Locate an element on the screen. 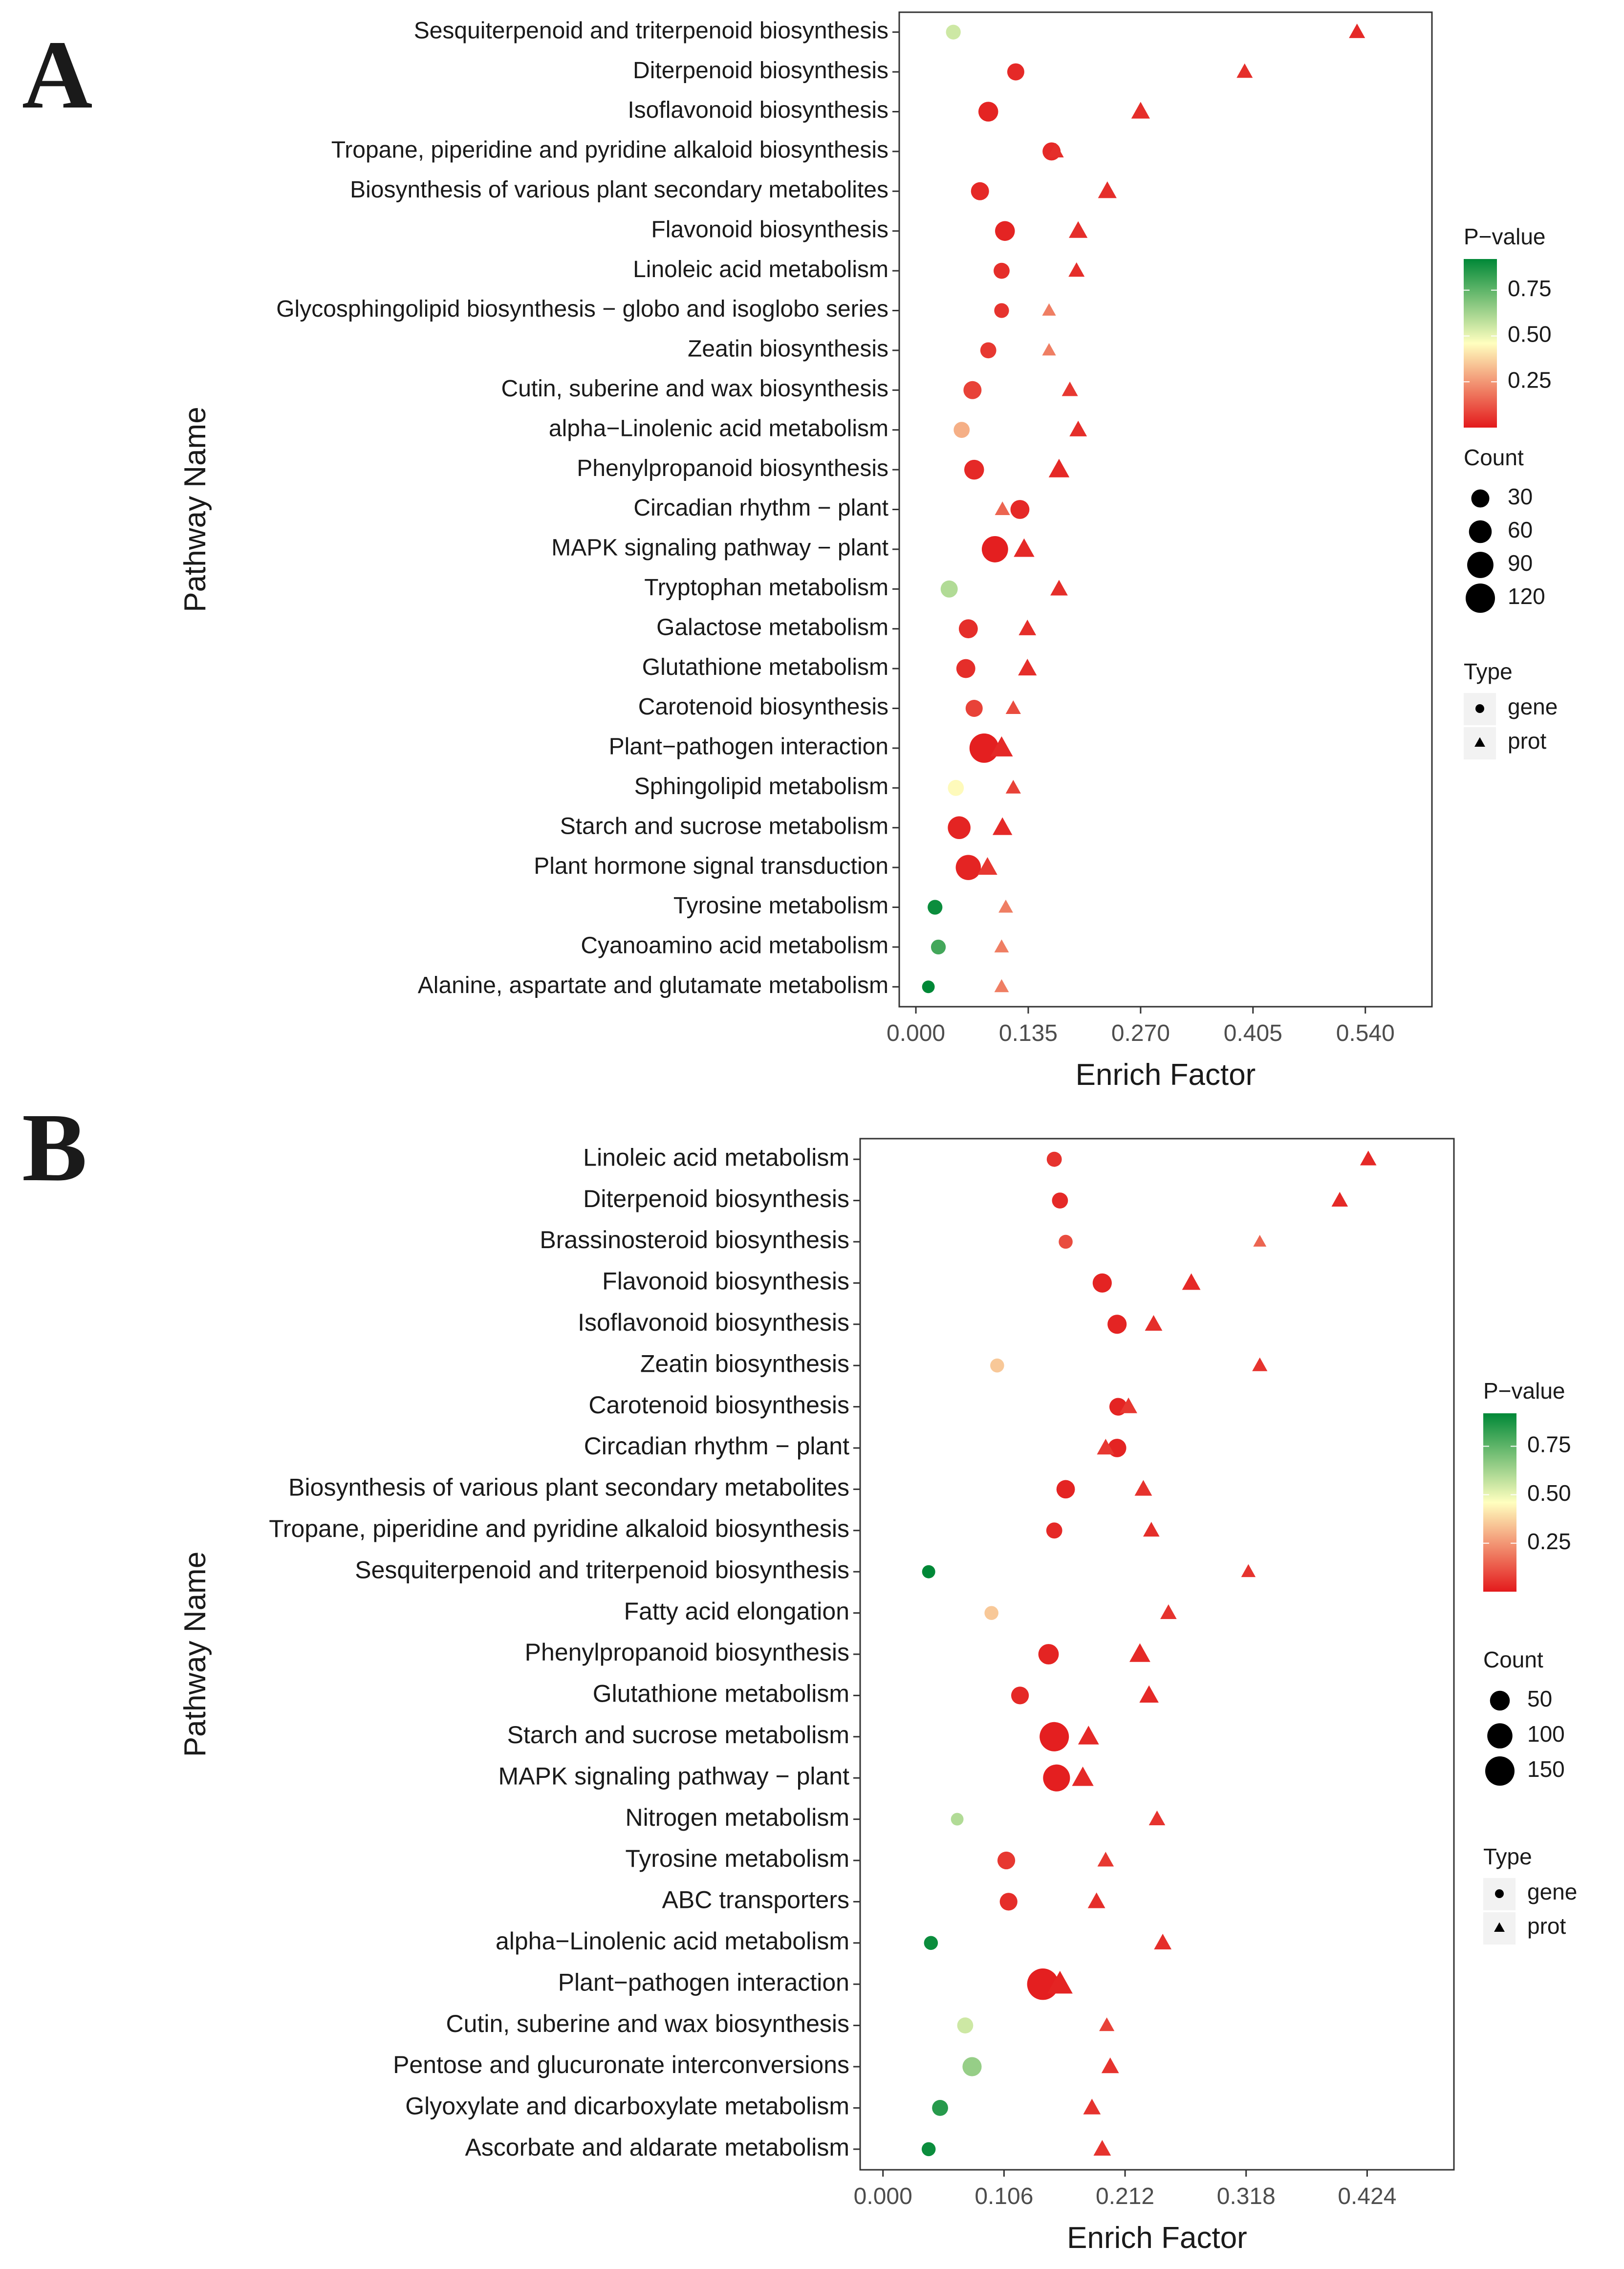  panel-label: A is located at coordinates (57, 75).